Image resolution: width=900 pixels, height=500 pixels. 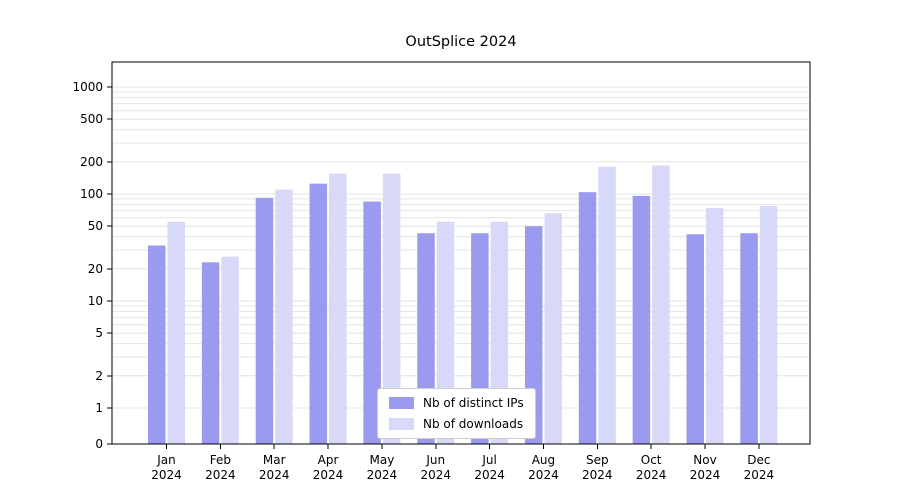 I want to click on legend-label-distinct-ips: Nb of distinct IPs, so click(x=473, y=403).